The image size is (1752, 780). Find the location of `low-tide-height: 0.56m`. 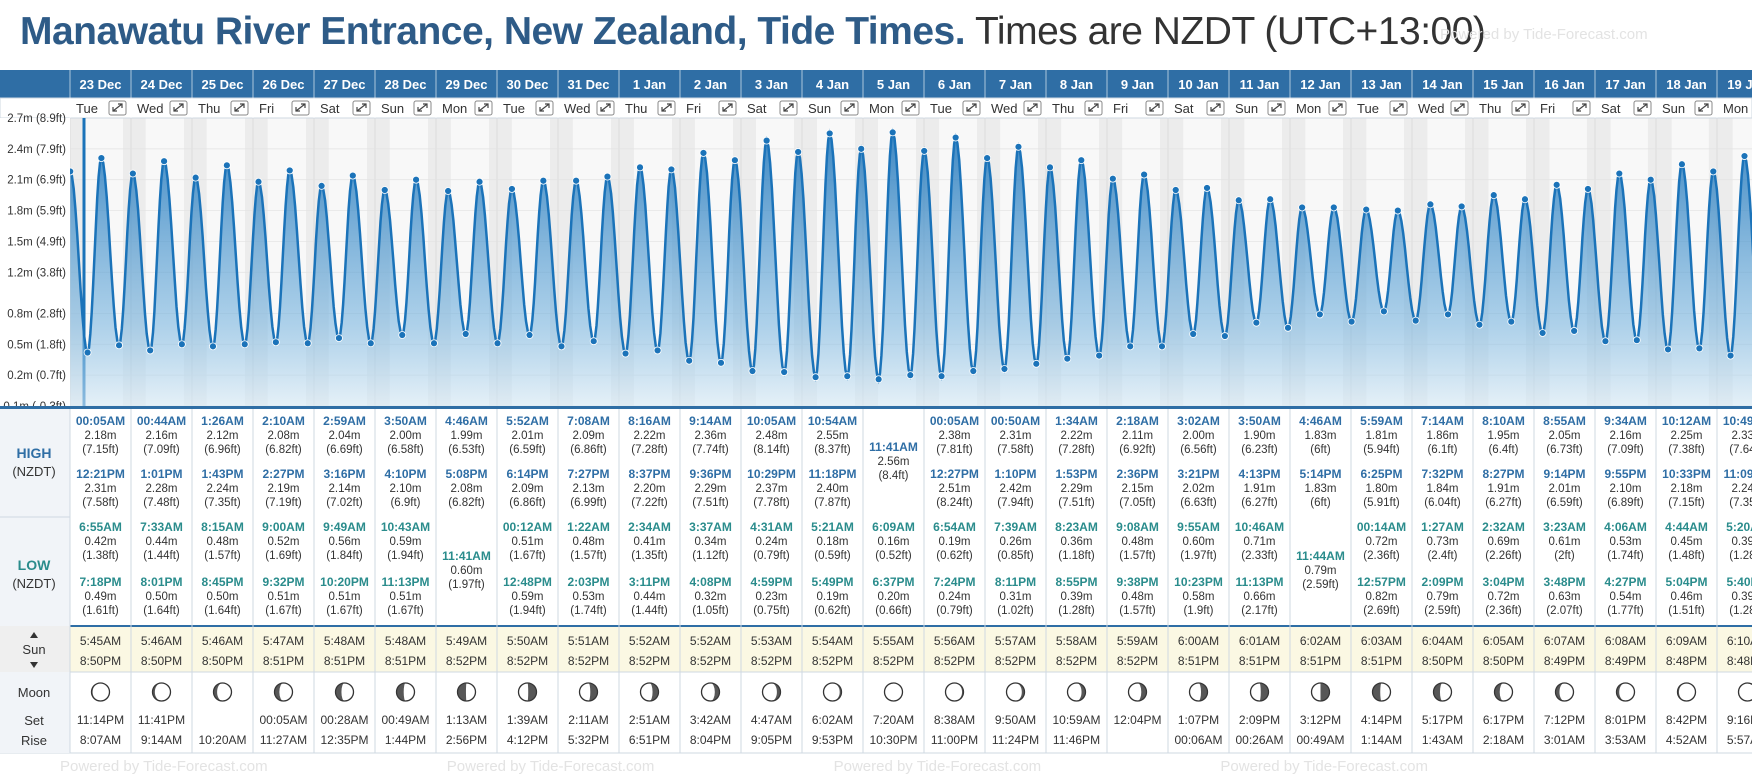

low-tide-height: 0.56m is located at coordinates (345, 542).